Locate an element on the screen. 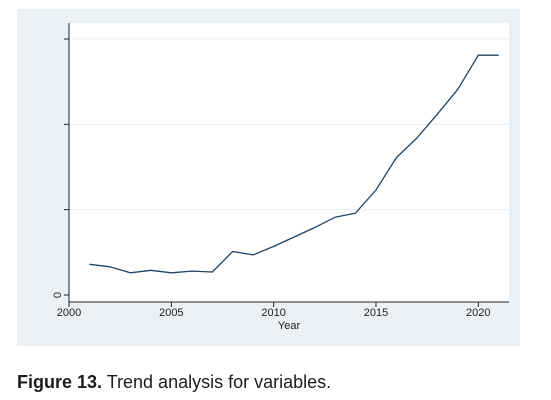  y-tick-label-0: 0 is located at coordinates (58, 295).